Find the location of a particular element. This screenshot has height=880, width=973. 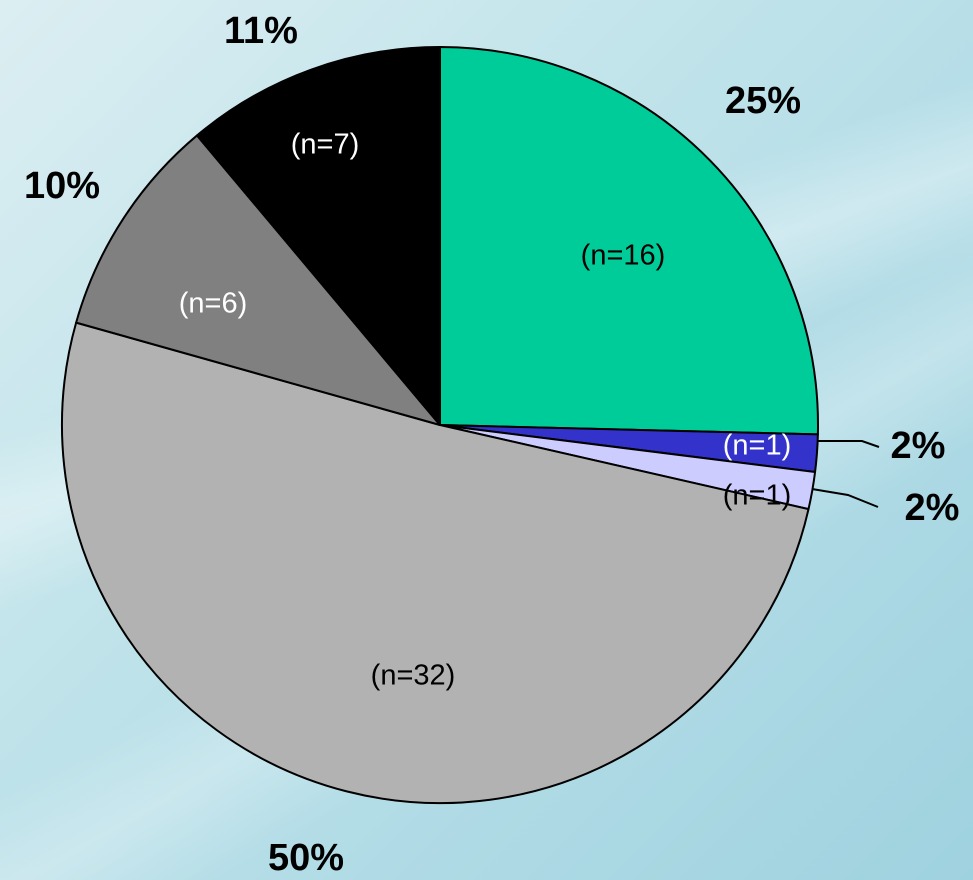

slice-percent-label: 25% is located at coordinates (763, 101).